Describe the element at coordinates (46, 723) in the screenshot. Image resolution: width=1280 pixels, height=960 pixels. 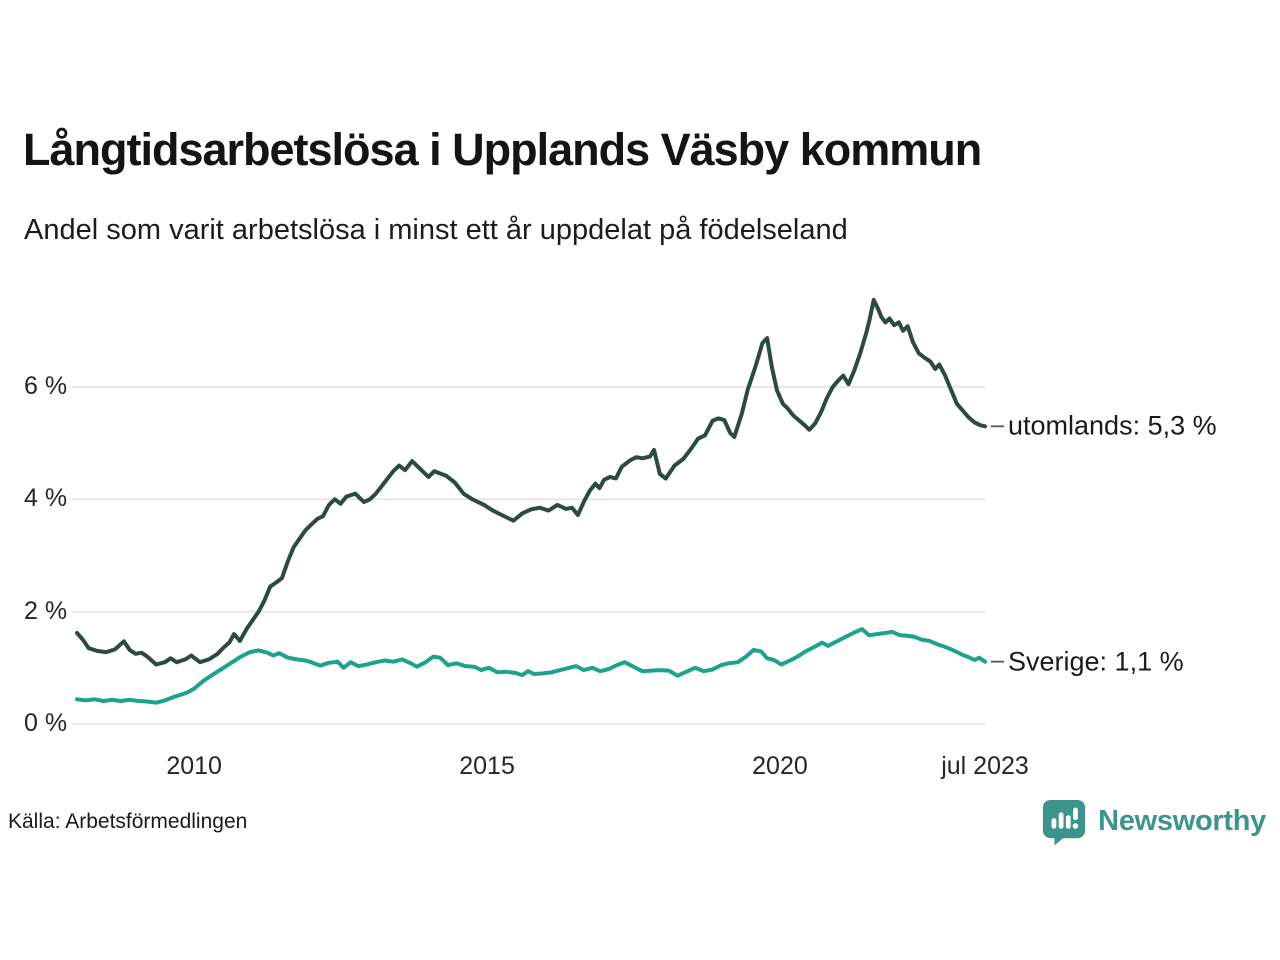
I see `y-tick-0pct: 0 %` at that location.